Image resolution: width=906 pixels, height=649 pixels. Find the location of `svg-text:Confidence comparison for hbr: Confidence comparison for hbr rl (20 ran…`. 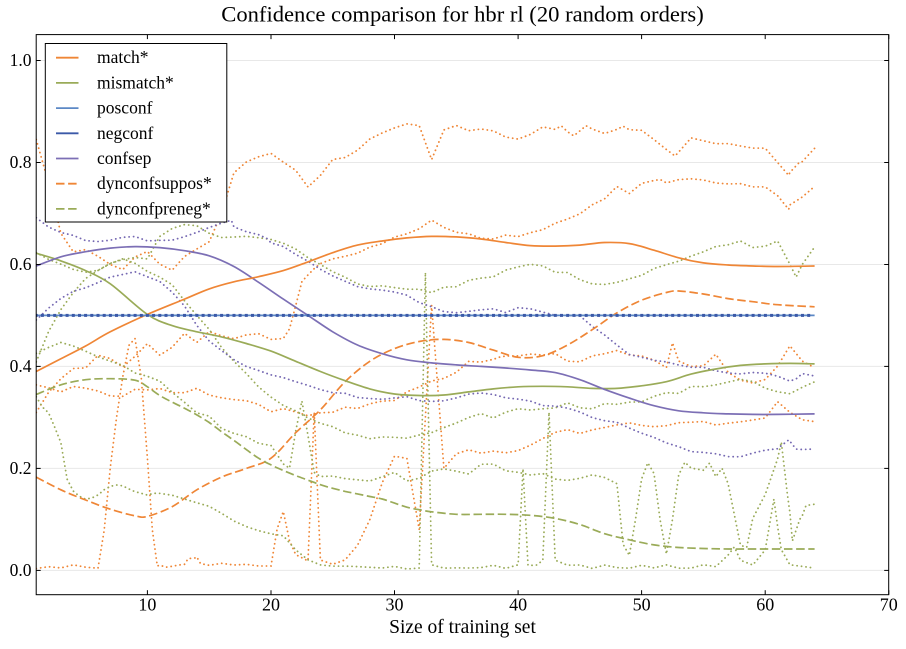

svg-text:Confidence comparison for hbr: Confidence comparison for hbr rl (20 ran… is located at coordinates (462, 14).